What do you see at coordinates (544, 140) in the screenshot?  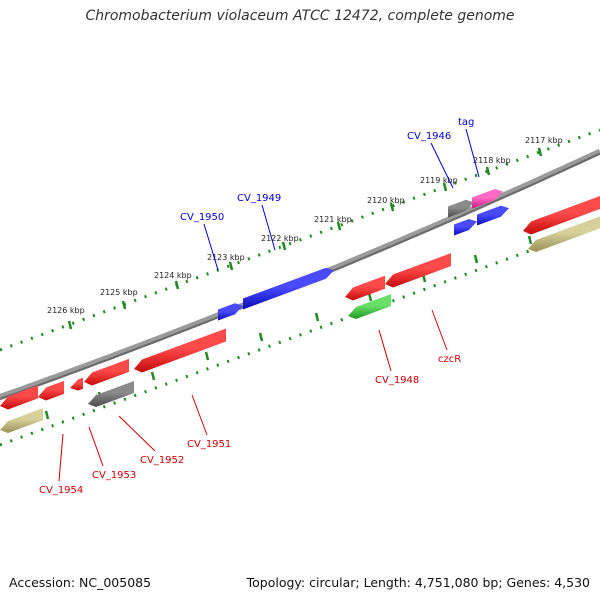 I see `scale-label: 2117 kbp` at bounding box center [544, 140].